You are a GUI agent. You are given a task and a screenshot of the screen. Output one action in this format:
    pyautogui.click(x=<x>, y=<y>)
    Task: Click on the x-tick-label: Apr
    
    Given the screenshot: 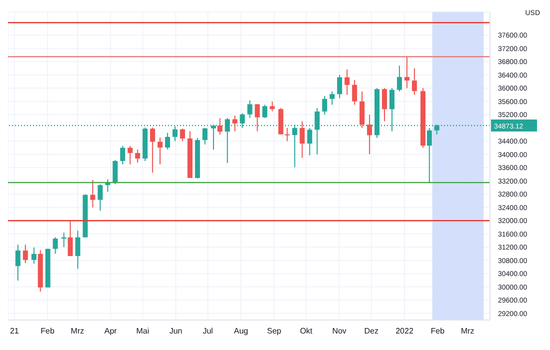 What is the action you would take?
    pyautogui.click(x=111, y=331)
    